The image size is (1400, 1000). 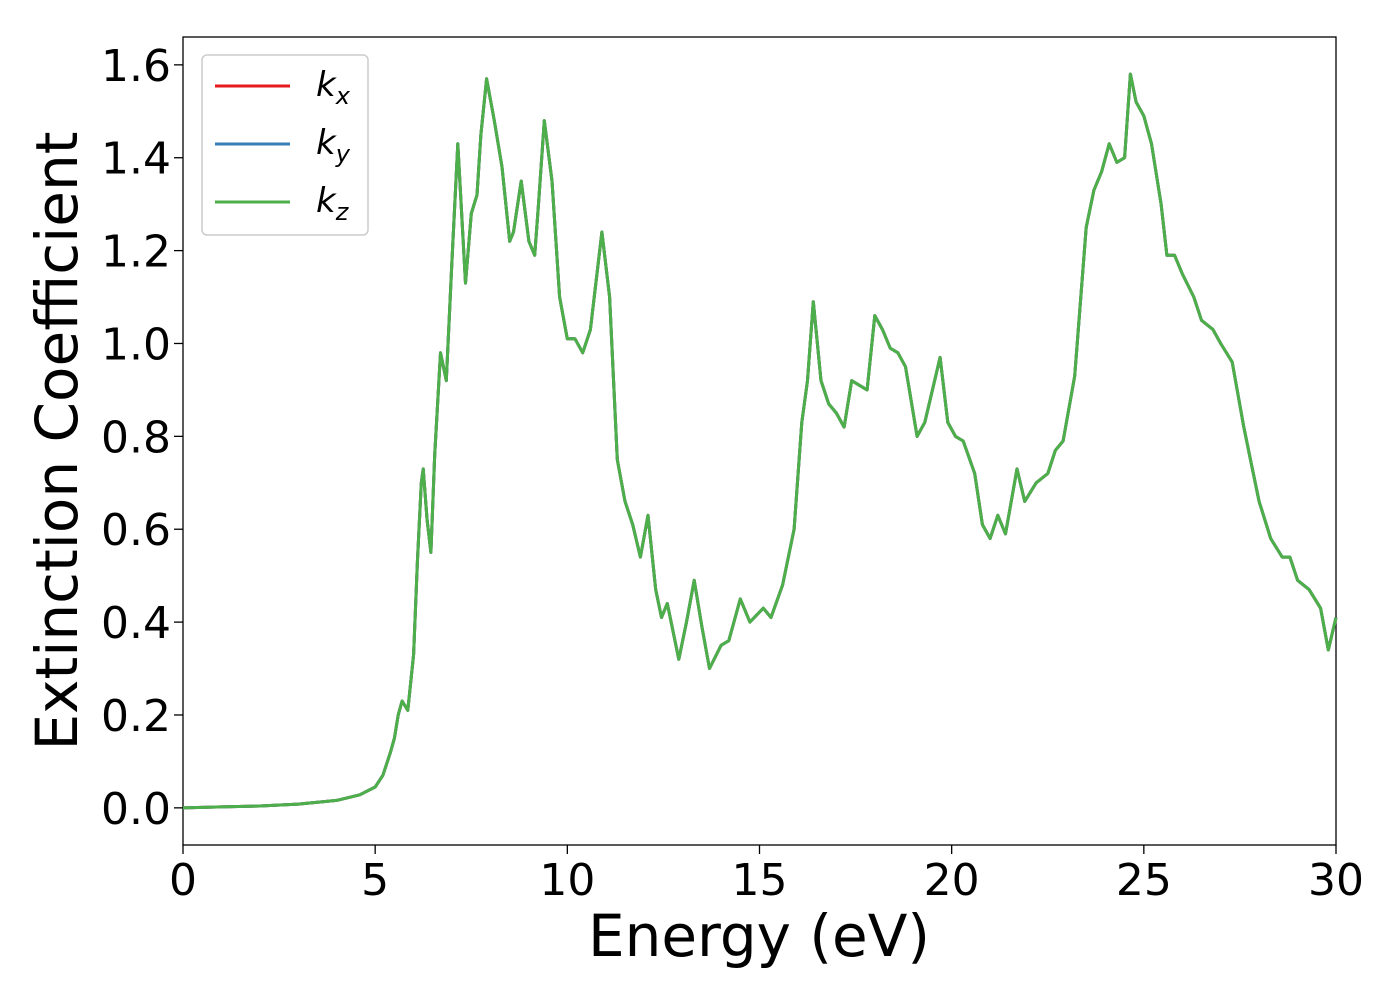 What do you see at coordinates (1336, 880) in the screenshot?
I see `x-tick-label: 30` at bounding box center [1336, 880].